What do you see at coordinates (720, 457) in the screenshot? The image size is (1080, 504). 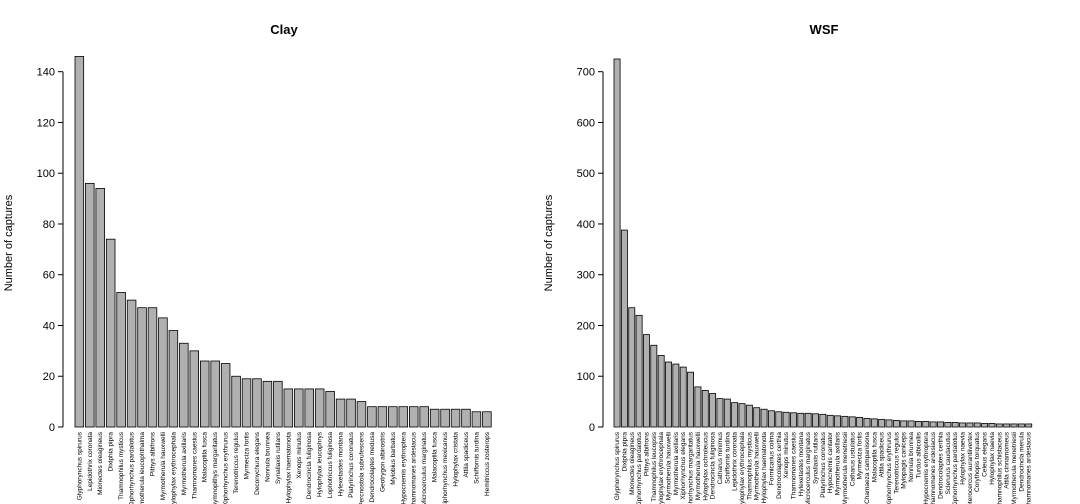 I see `x-tick-label: Catharus minimus` at bounding box center [720, 457].